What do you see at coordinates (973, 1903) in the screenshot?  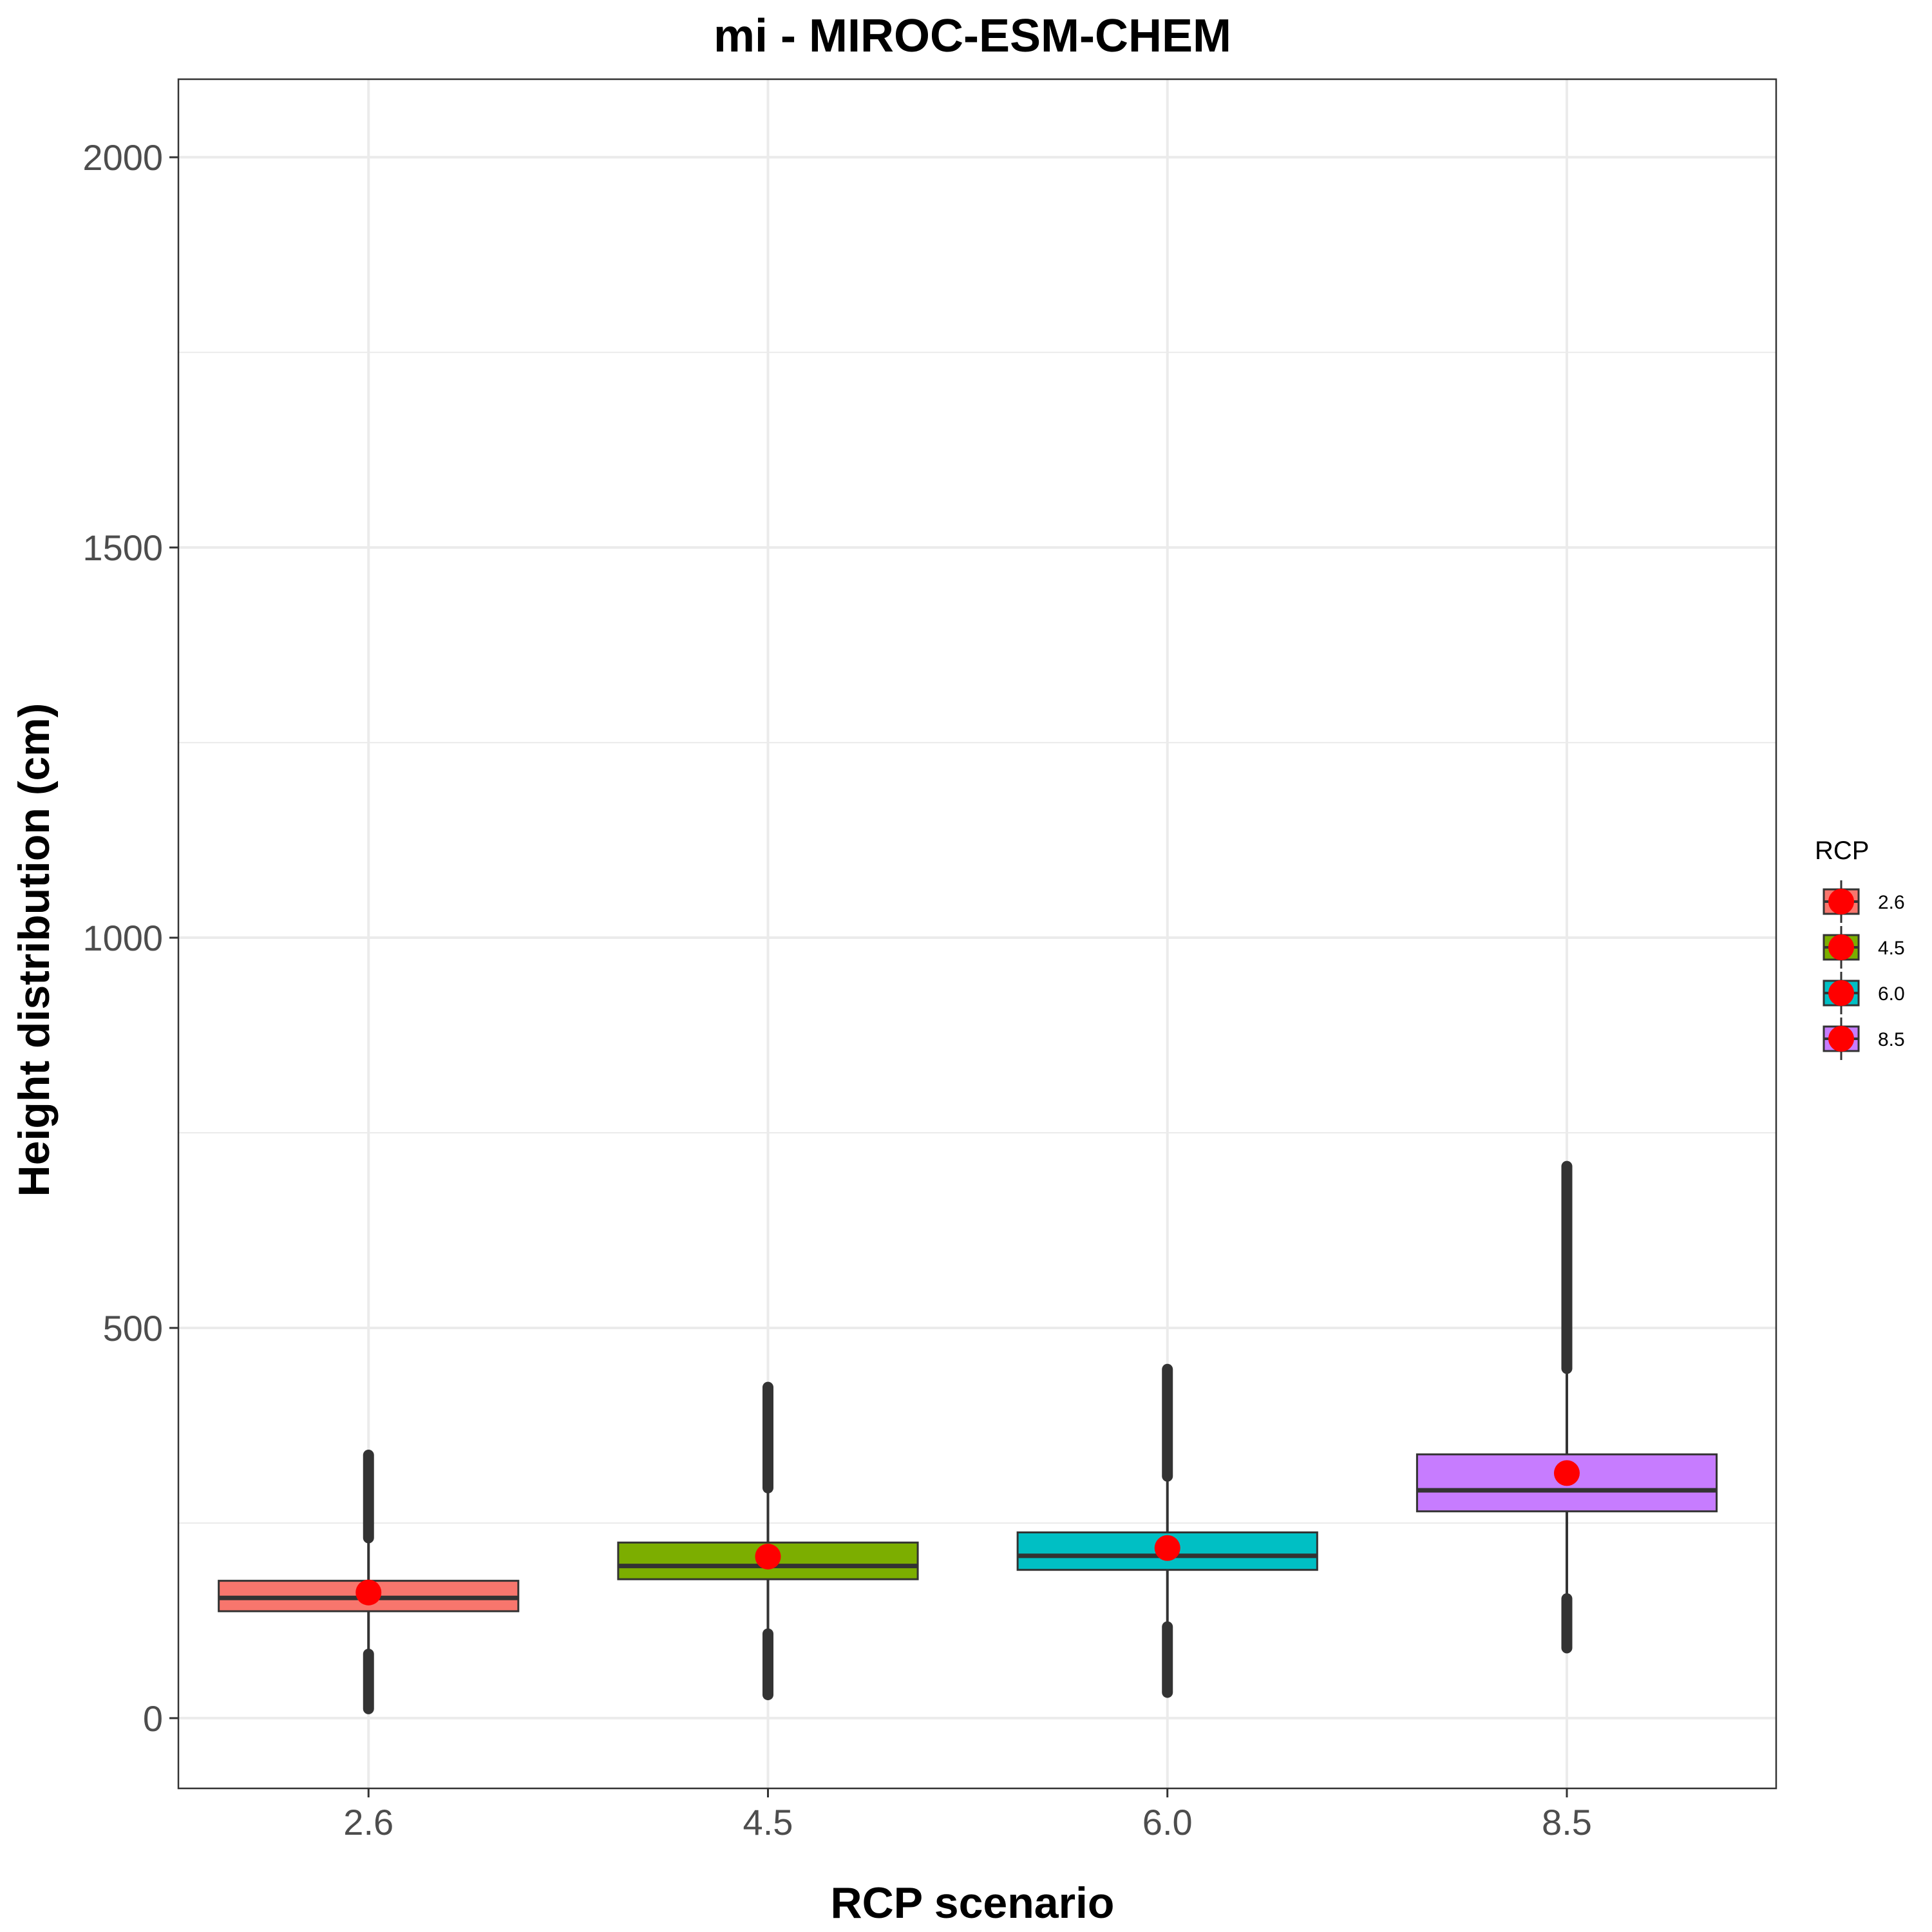 I see `x-axis-title: RCP scenario` at bounding box center [973, 1903].